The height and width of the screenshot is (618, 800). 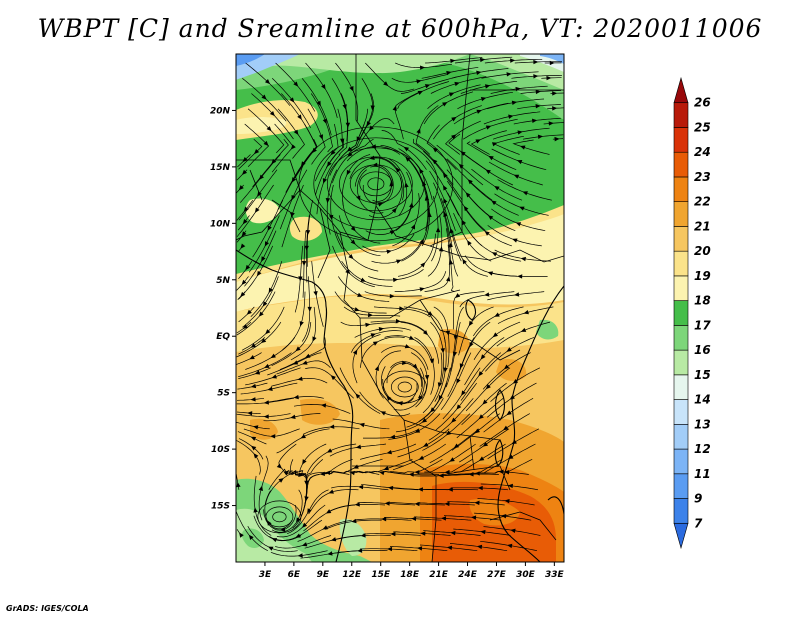 I want to click on lon-tick-label: 30E, so click(x=526, y=575).